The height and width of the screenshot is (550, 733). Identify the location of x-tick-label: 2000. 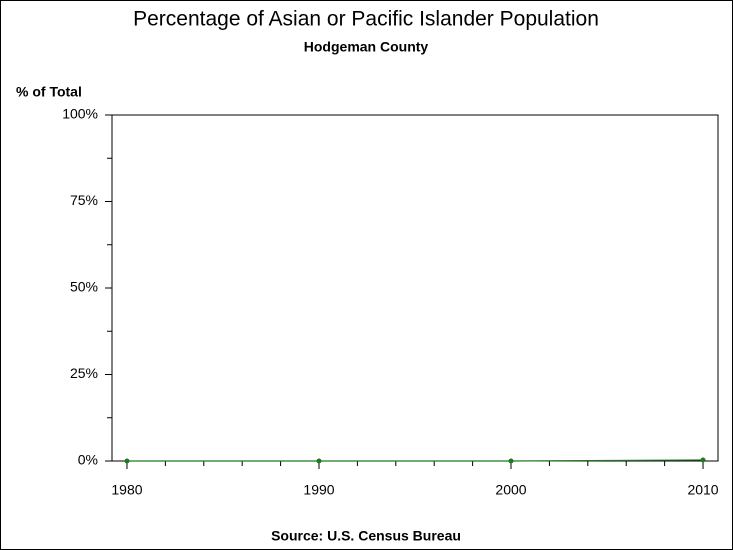
(510, 490).